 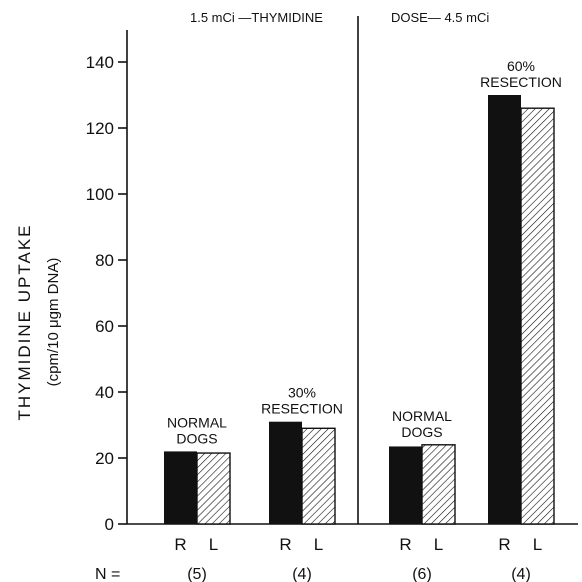 What do you see at coordinates (100, 128) in the screenshot?
I see `y-tick-label: 120` at bounding box center [100, 128].